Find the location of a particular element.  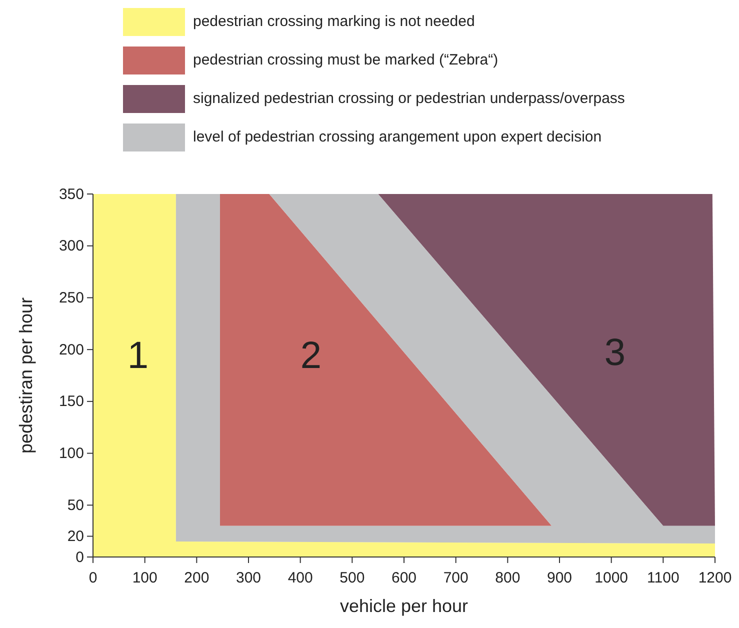

x-tick-label: 1200 is located at coordinates (715, 578).